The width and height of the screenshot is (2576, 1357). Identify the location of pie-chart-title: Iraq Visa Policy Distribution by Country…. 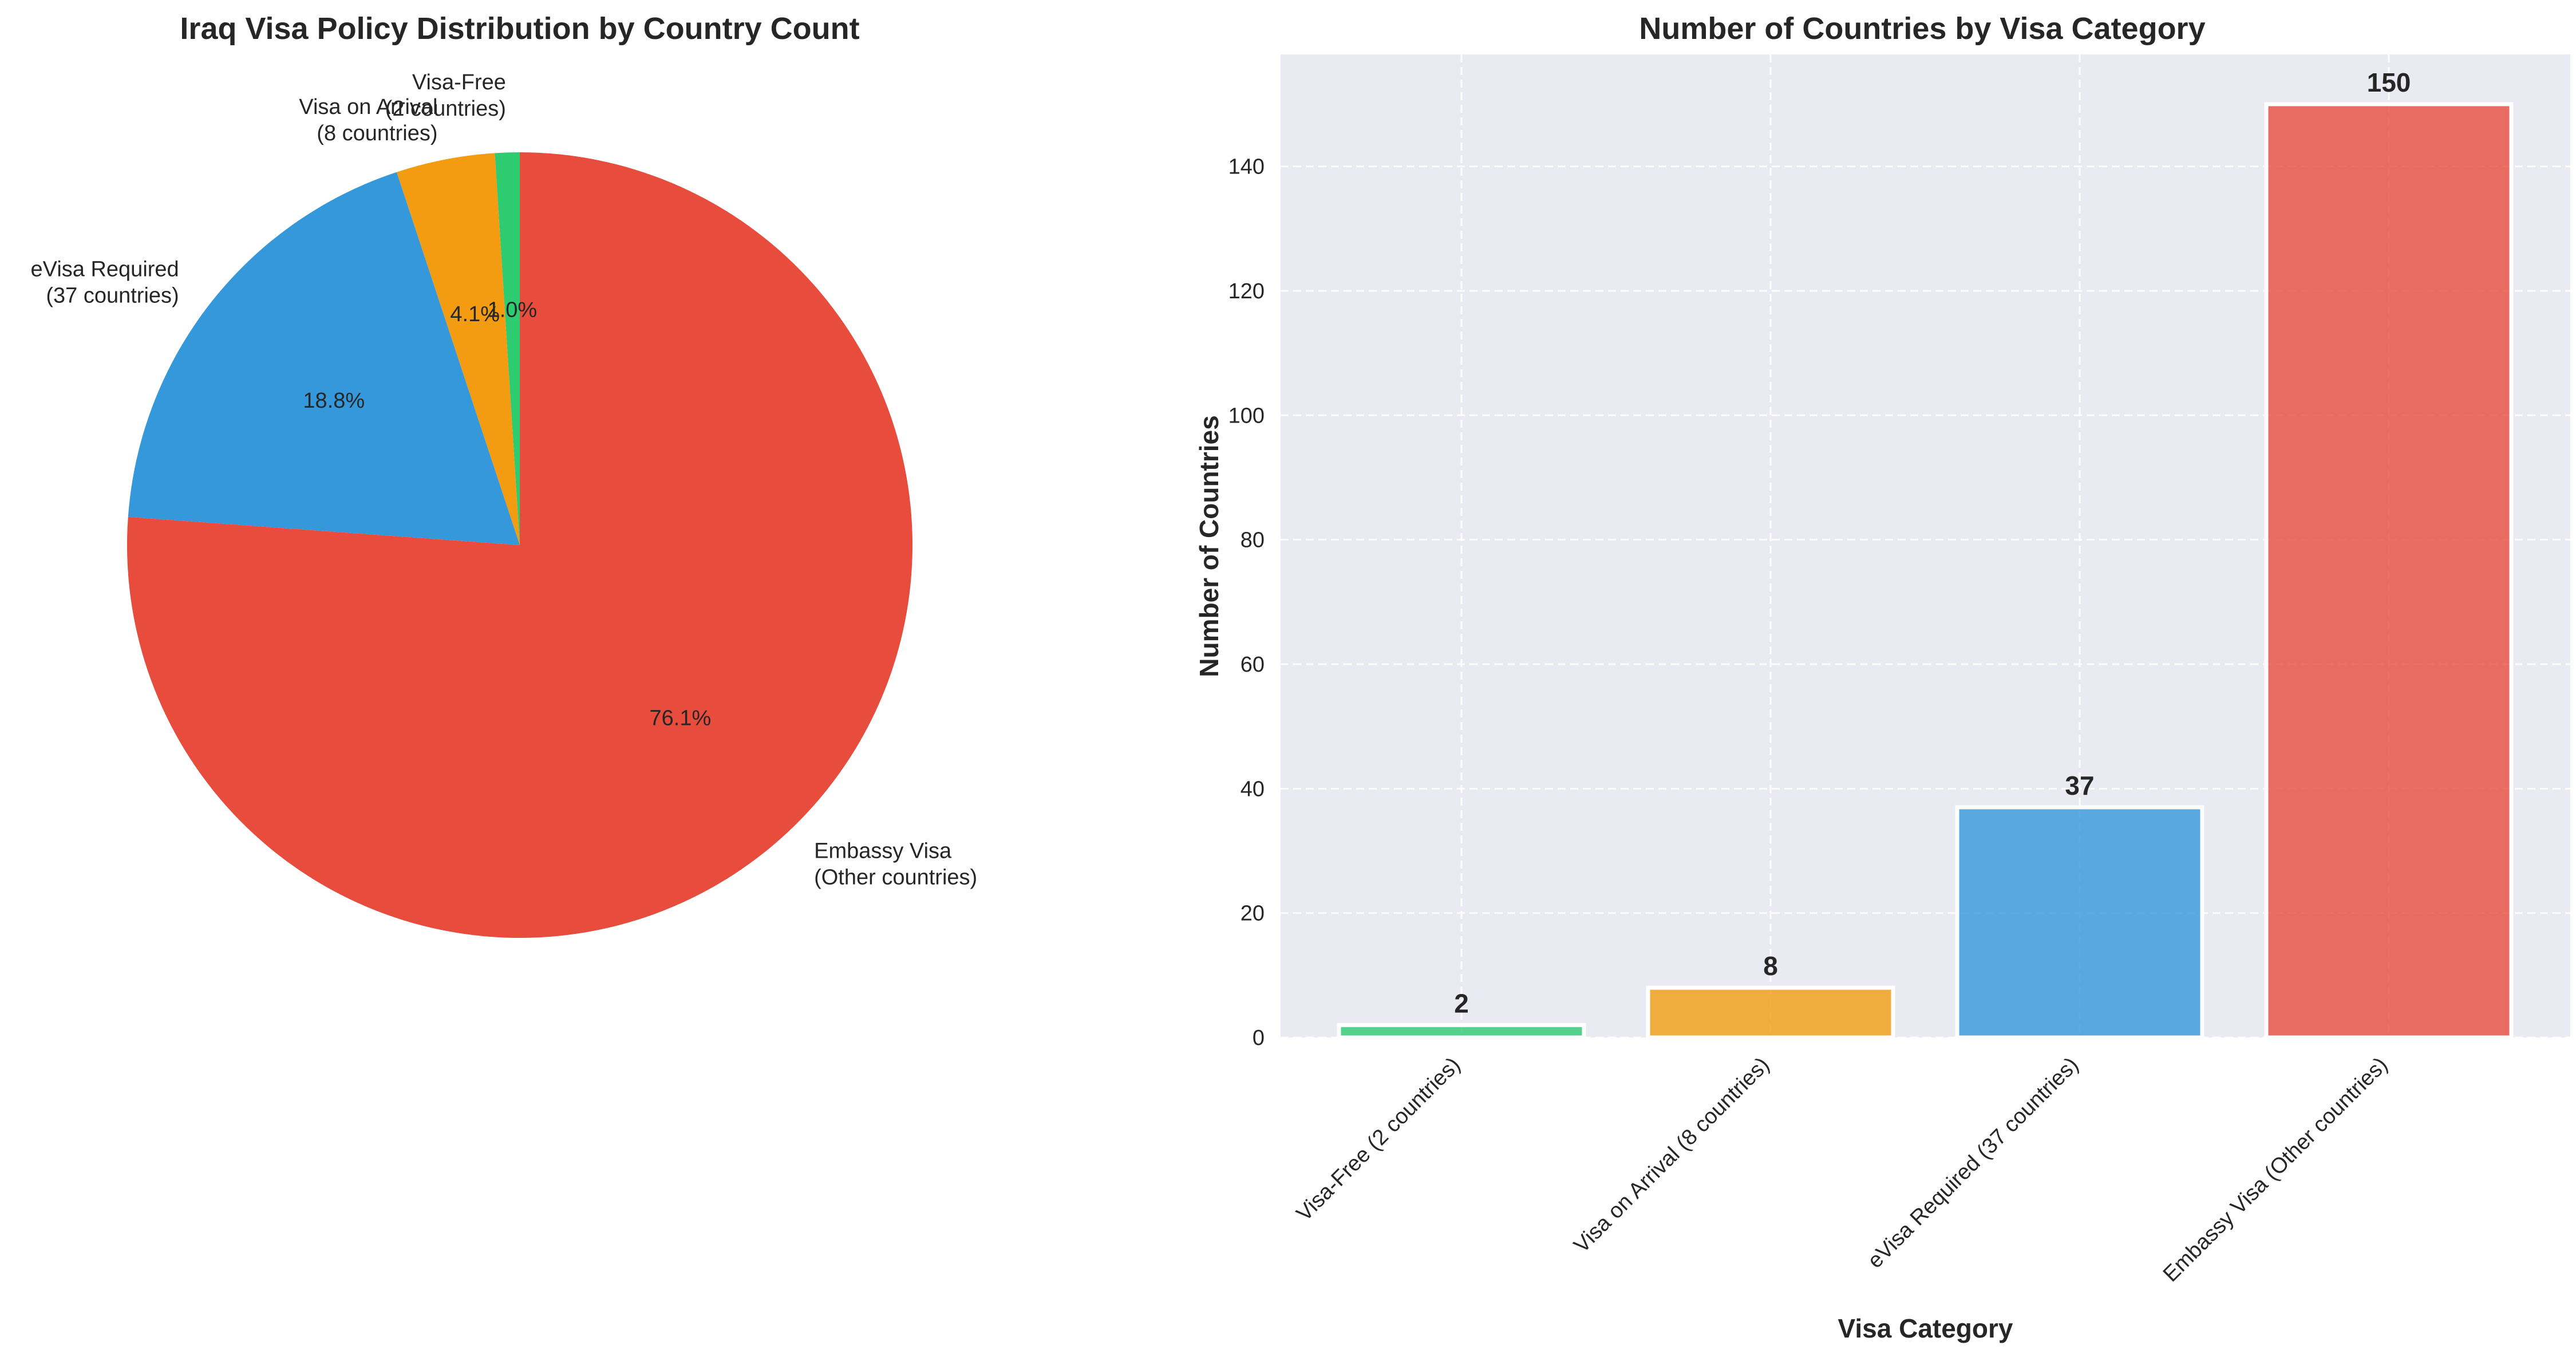
(519, 28).